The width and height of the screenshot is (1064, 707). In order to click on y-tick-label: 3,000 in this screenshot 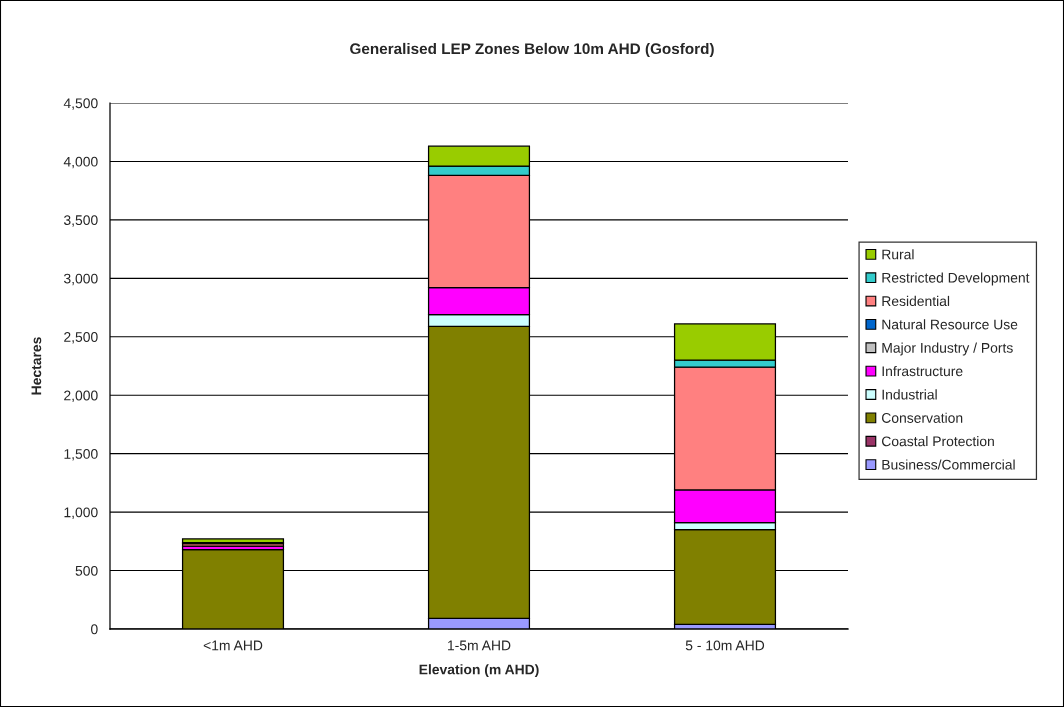, I will do `click(80, 279)`.